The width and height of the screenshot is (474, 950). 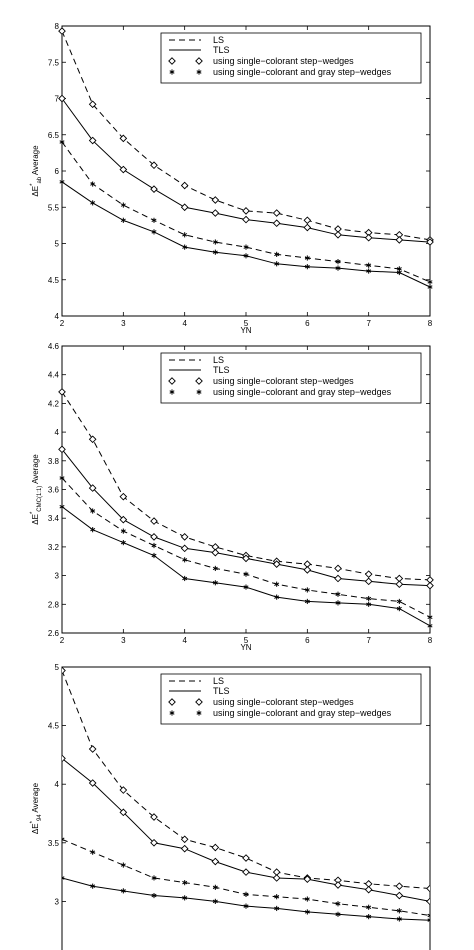 I want to click on y-tick-label: 6.5, so click(x=54, y=135).